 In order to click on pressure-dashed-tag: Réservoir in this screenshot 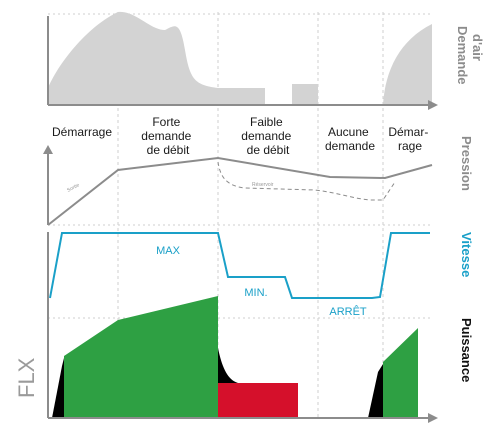, I will do `click(263, 185)`.